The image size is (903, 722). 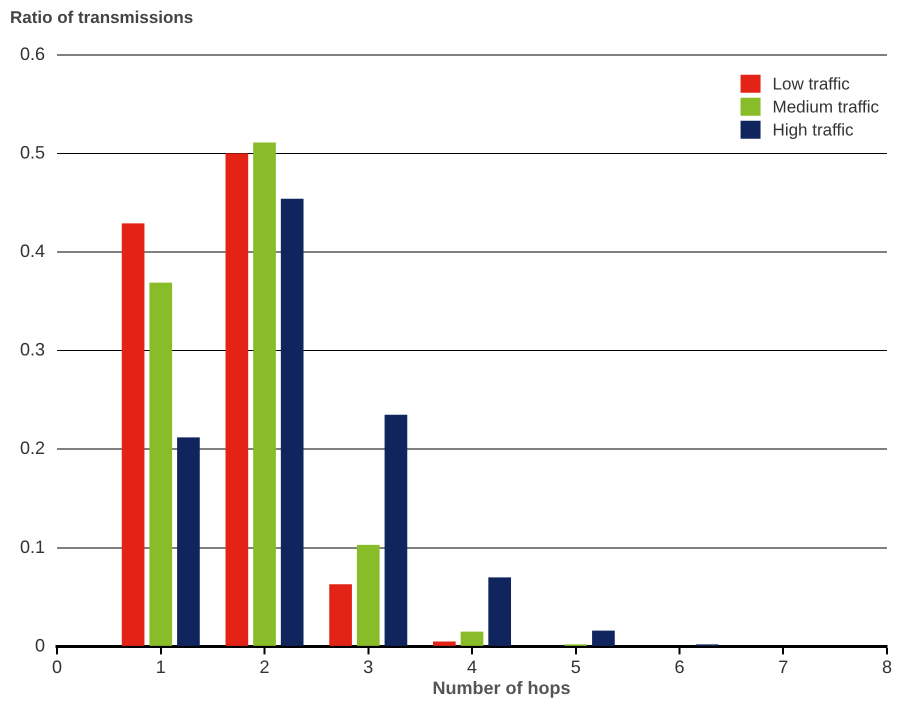 What do you see at coordinates (40, 645) in the screenshot?
I see `y-tick-label: 0` at bounding box center [40, 645].